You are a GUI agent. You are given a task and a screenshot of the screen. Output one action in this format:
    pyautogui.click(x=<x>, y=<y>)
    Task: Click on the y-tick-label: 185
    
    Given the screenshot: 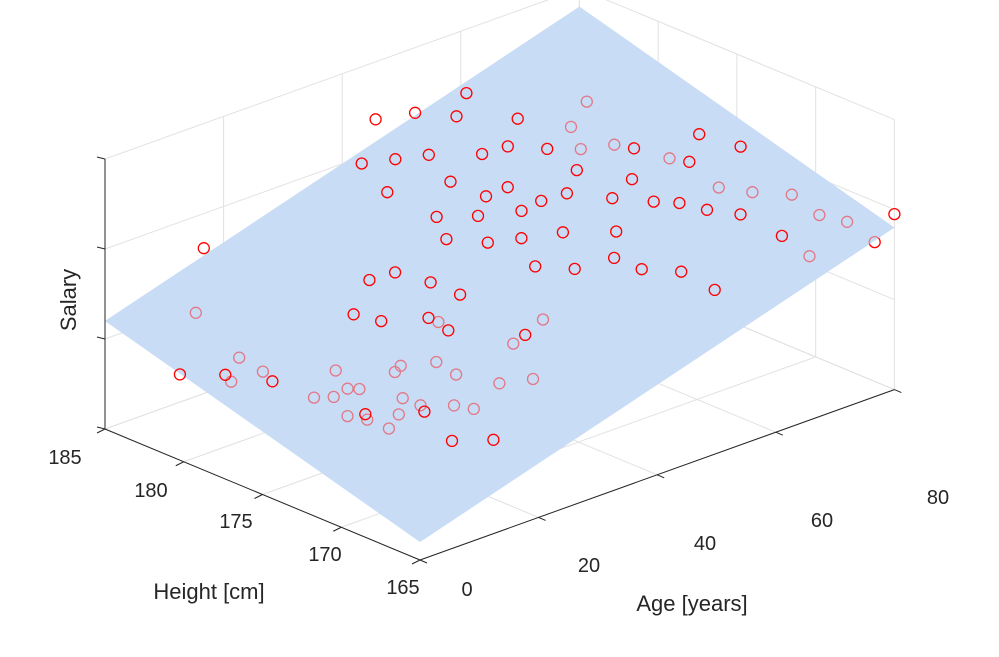 What is the action you would take?
    pyautogui.click(x=64, y=458)
    